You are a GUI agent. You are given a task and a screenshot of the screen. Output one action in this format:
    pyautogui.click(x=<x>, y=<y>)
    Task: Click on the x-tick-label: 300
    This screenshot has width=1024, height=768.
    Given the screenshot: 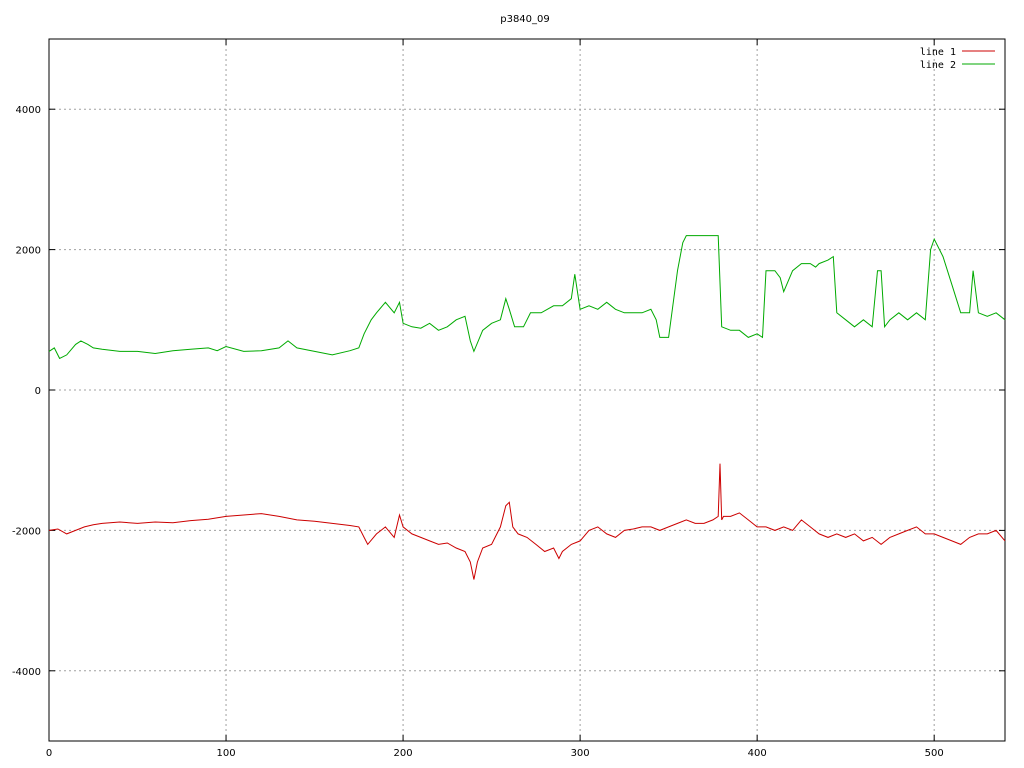 What is the action you would take?
    pyautogui.click(x=580, y=753)
    